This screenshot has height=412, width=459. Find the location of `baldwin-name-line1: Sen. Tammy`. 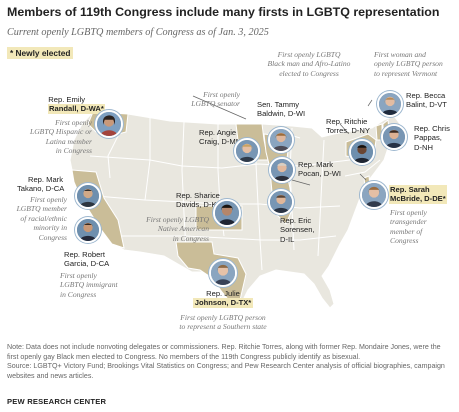

baldwin-name-line1: Sen. Tammy is located at coordinates (278, 104).